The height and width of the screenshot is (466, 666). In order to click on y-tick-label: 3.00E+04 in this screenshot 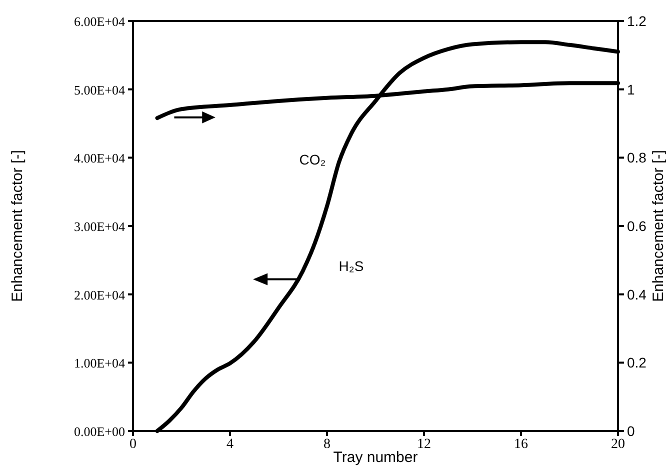, I will do `click(100, 226)`.